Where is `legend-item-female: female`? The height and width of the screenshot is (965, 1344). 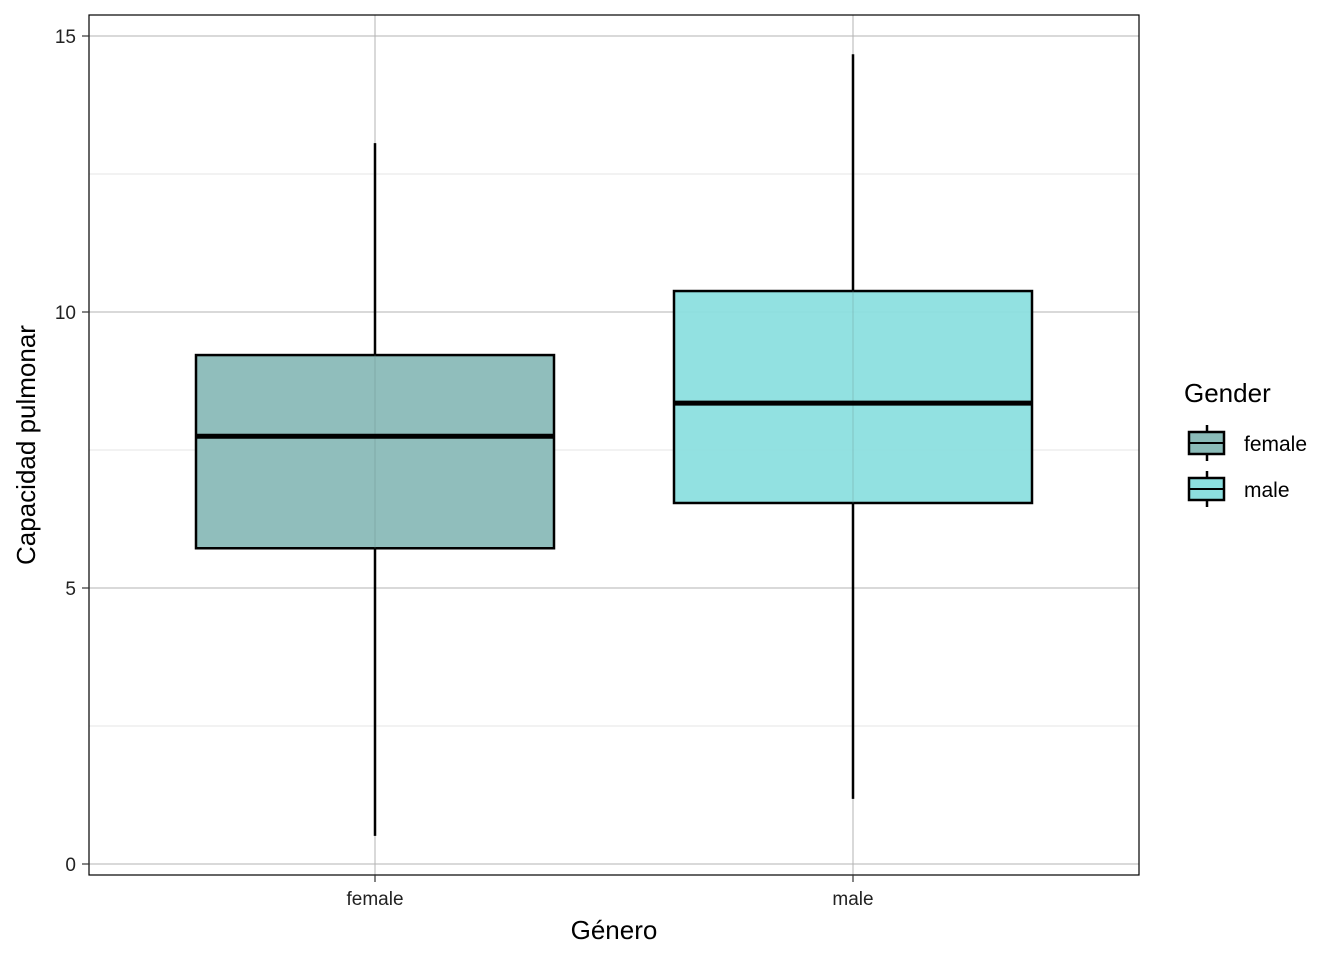 legend-item-female: female is located at coordinates (1247, 443).